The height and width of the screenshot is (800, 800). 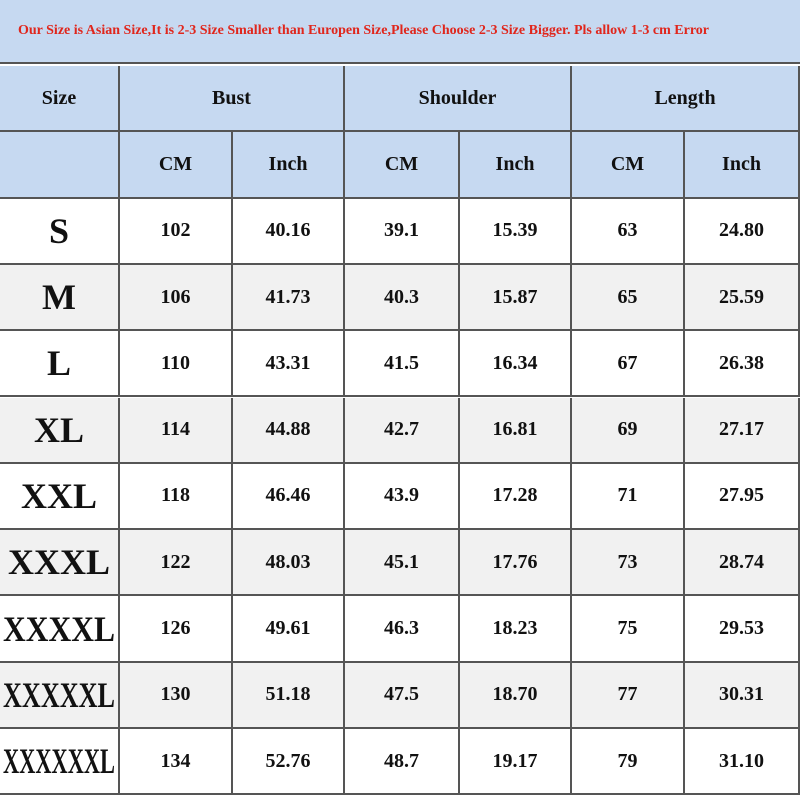 What do you see at coordinates (742, 298) in the screenshot?
I see `measure-value: 25.59` at bounding box center [742, 298].